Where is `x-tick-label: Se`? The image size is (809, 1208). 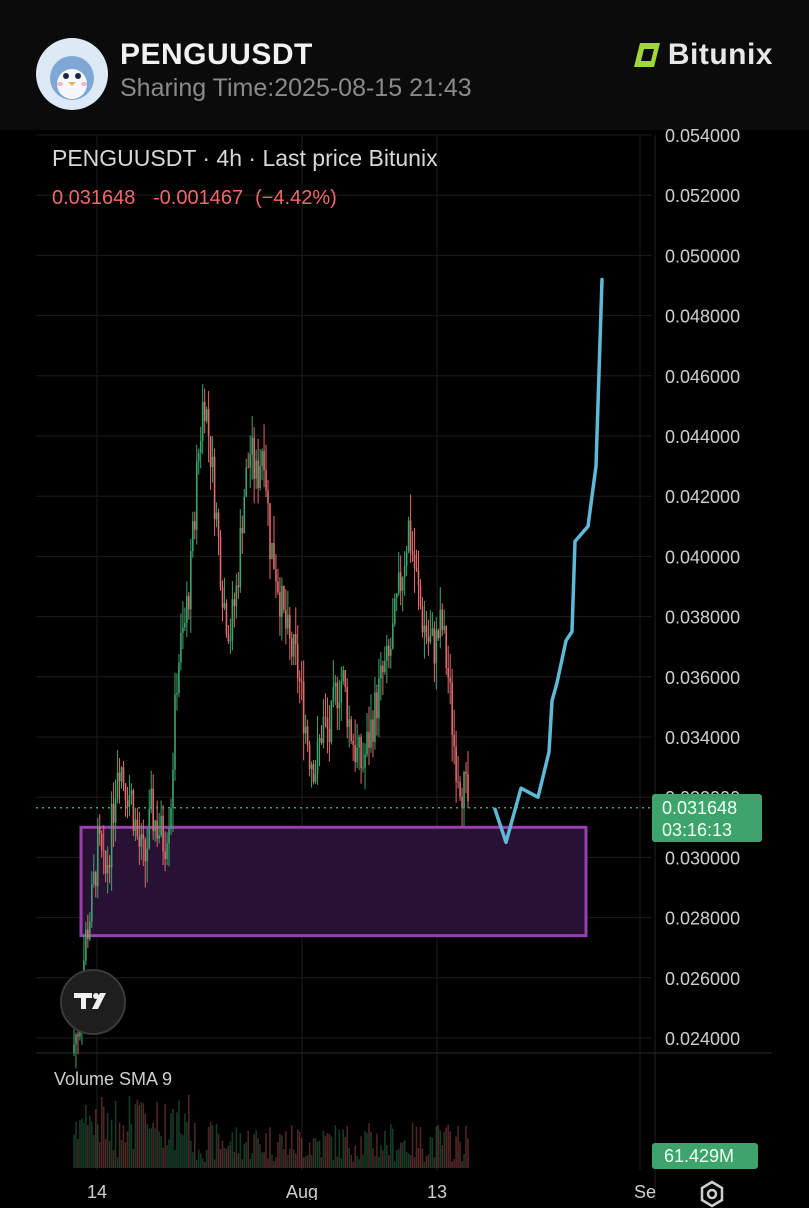
x-tick-label: Se is located at coordinates (645, 1191).